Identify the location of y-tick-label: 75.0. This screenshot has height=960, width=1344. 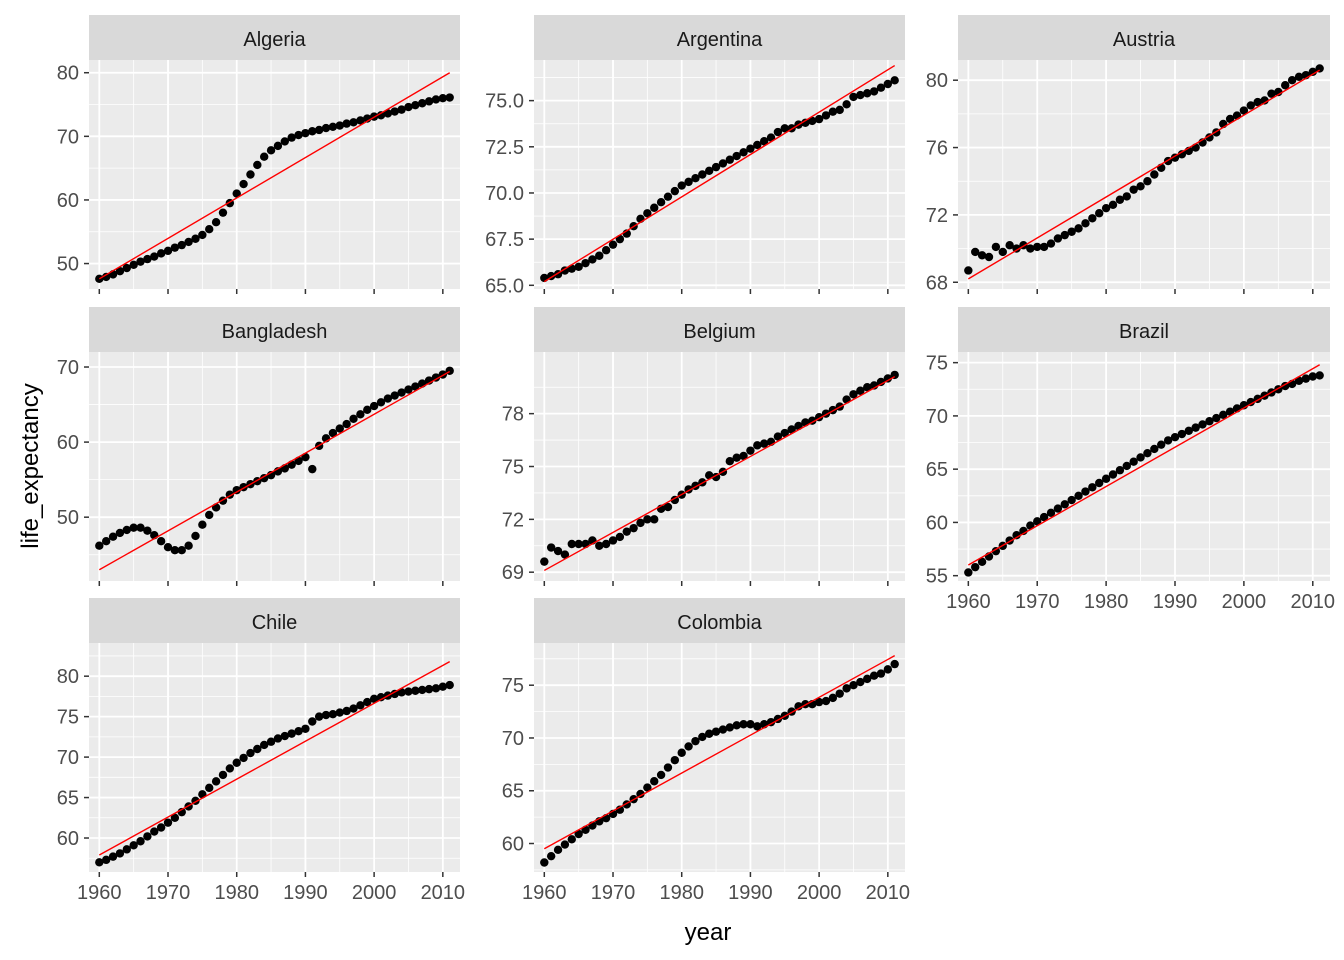
(504, 102).